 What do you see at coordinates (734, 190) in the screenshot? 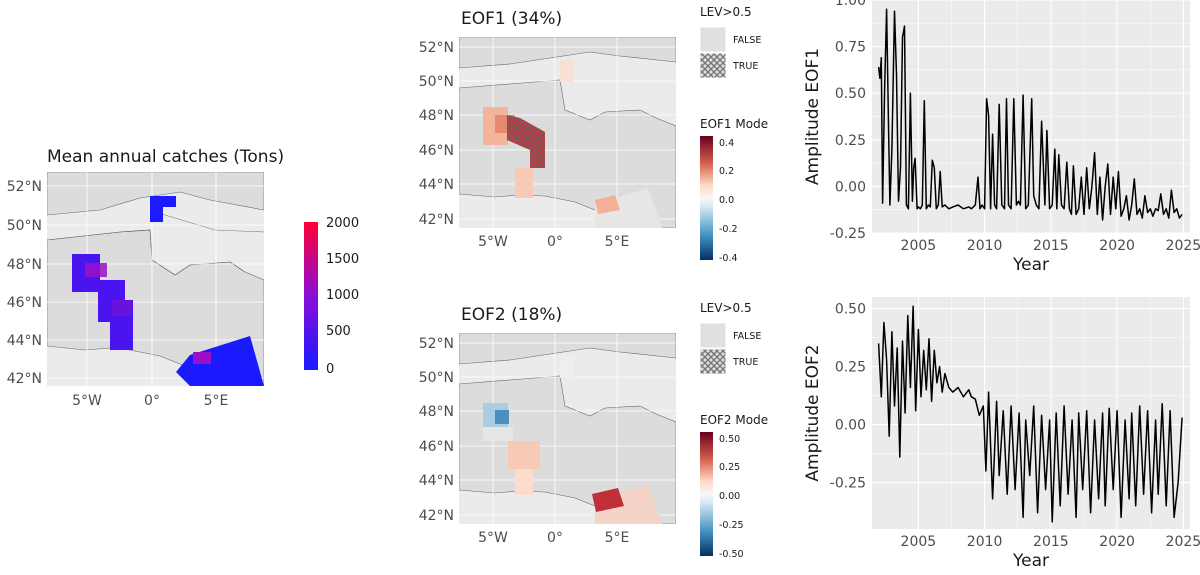
I see `eof1-mode-legend: EOF1 Mode 0.4 0.2 0.0 -0.2 -0.4` at bounding box center [734, 190].